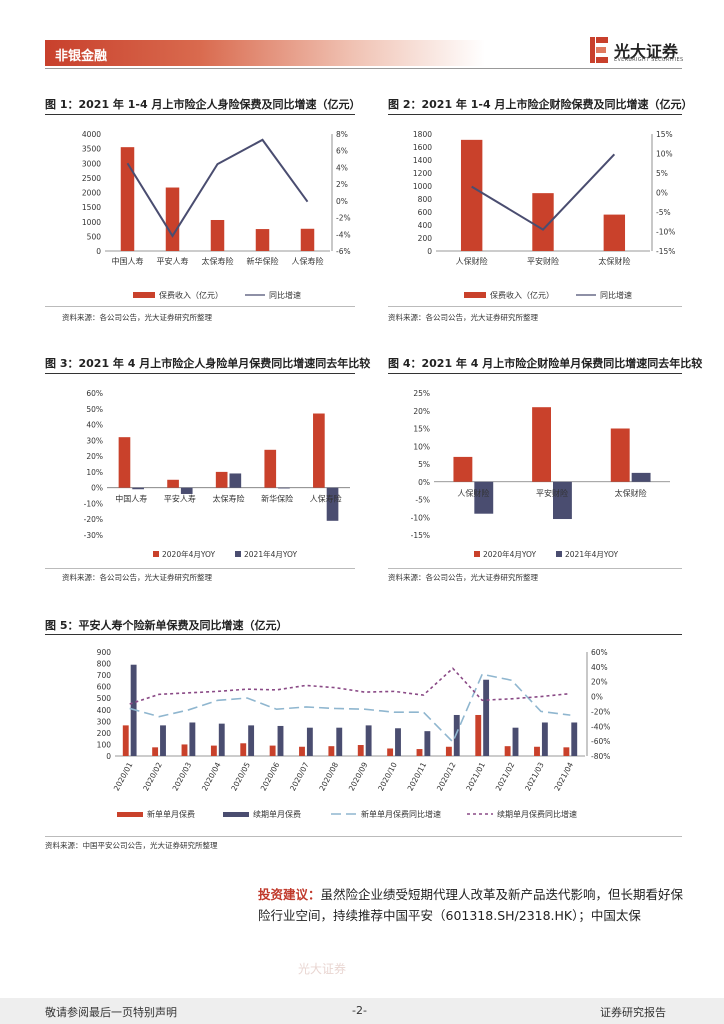 Image resolution: width=724 pixels, height=1024 pixels. Describe the element at coordinates (646, 51) in the screenshot. I see `logo-name: 光大证券` at that location.